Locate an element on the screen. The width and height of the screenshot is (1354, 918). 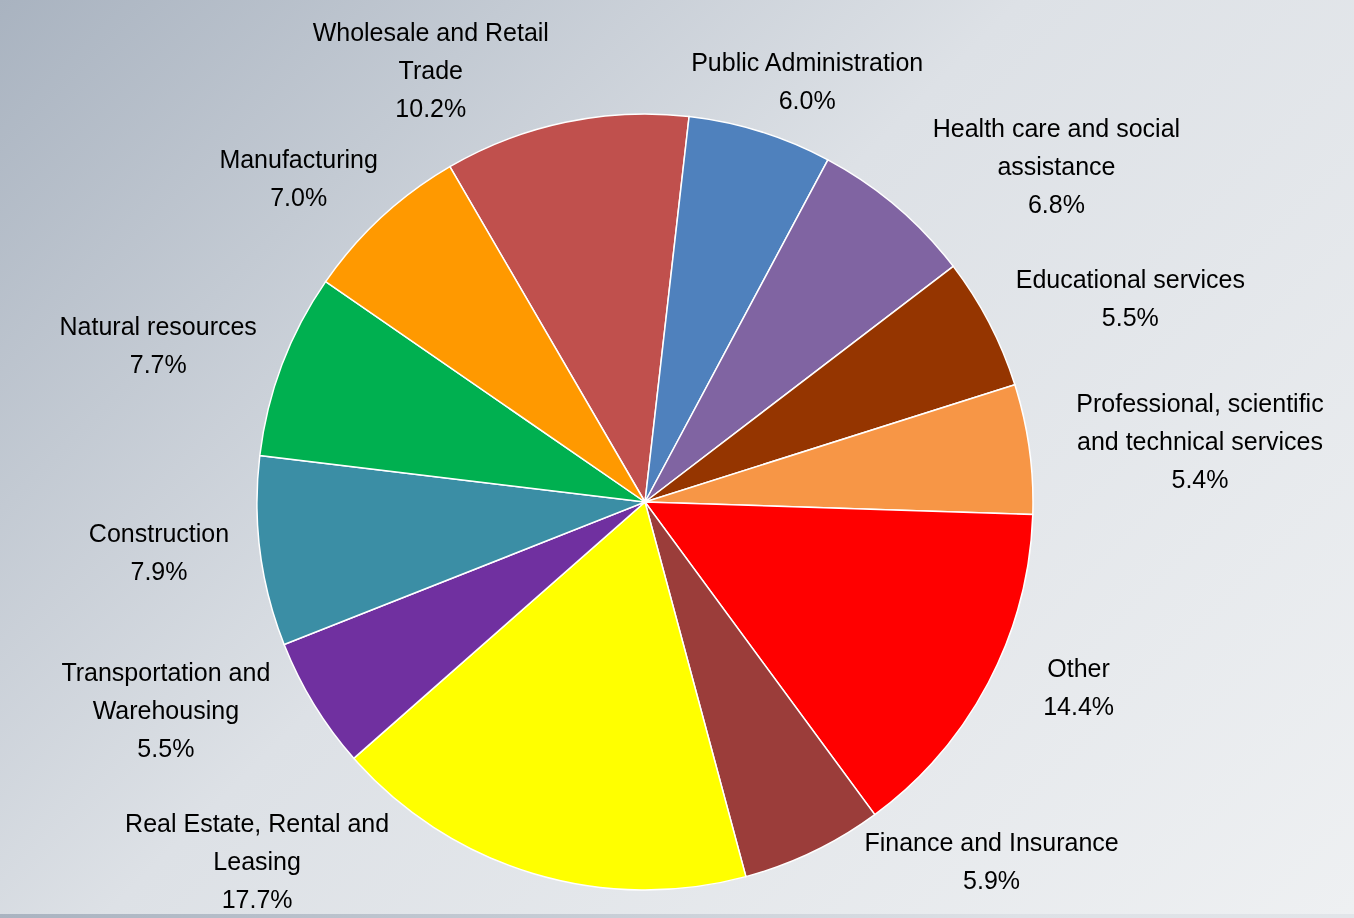
slice-label: Real Estate, Rental and Leasing is located at coordinates (257, 842).